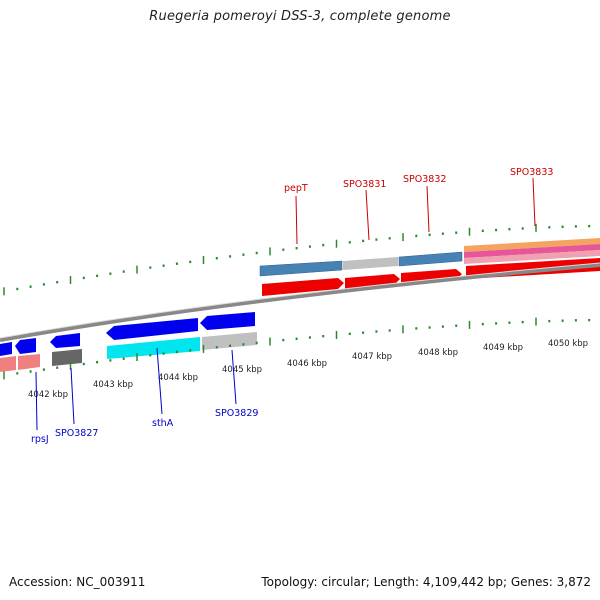  Describe the element at coordinates (438, 353) in the screenshot. I see `kbp-label: 4048 kbp` at that location.